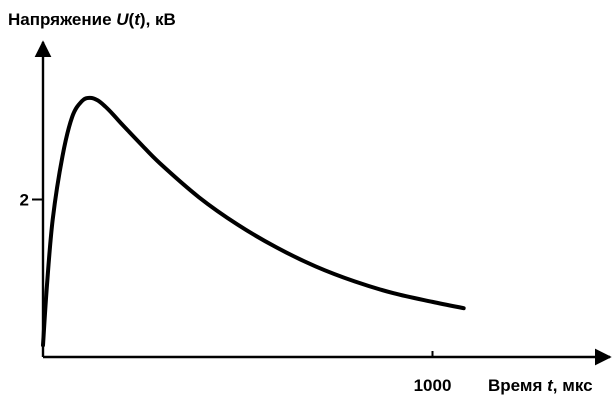 Image resolution: width=615 pixels, height=401 pixels. What do you see at coordinates (122, 19) in the screenshot?
I see `y-axis-label-symbol: U` at bounding box center [122, 19].